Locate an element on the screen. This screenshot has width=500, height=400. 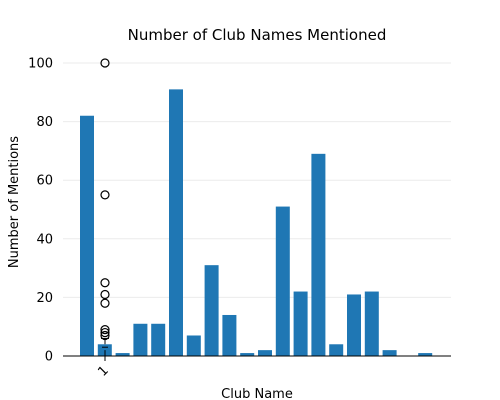
y-tick-label: 100 is located at coordinates (40, 64).